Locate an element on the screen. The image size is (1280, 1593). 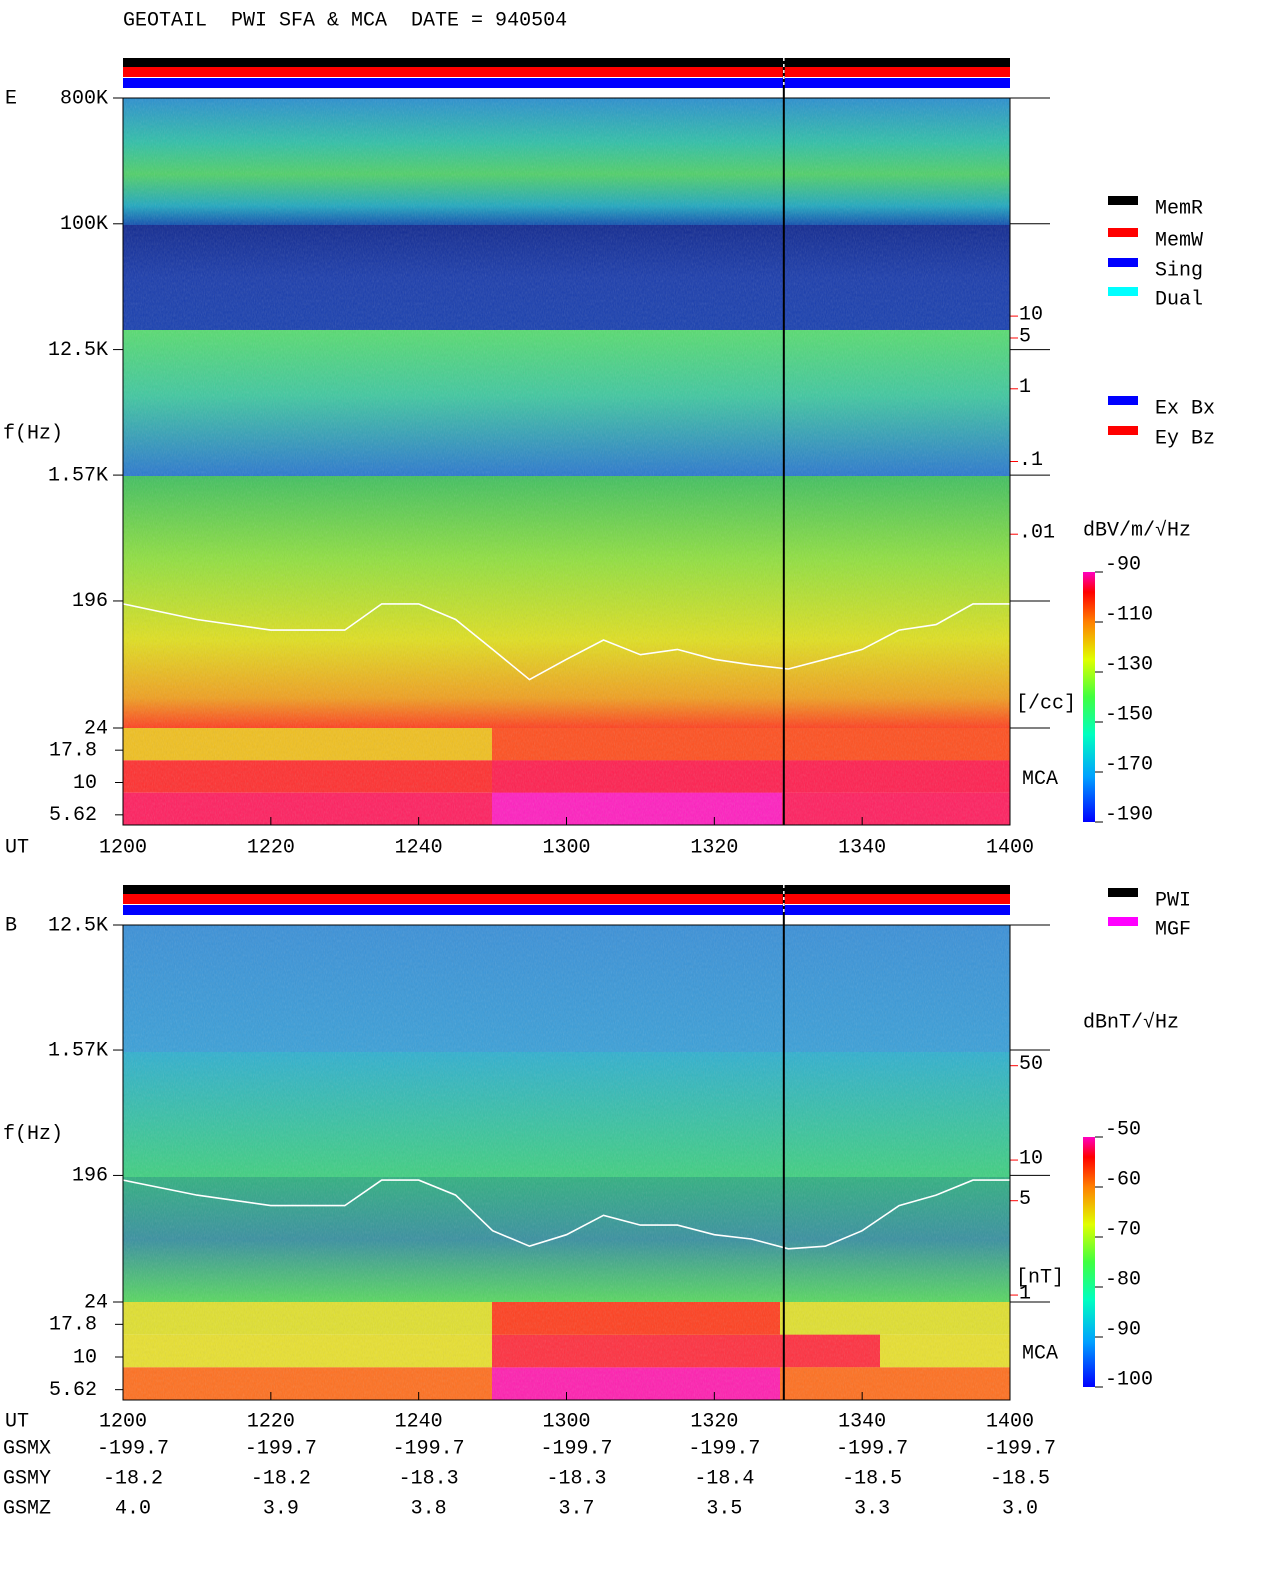
x-tick-label: 1200 is located at coordinates (123, 847).